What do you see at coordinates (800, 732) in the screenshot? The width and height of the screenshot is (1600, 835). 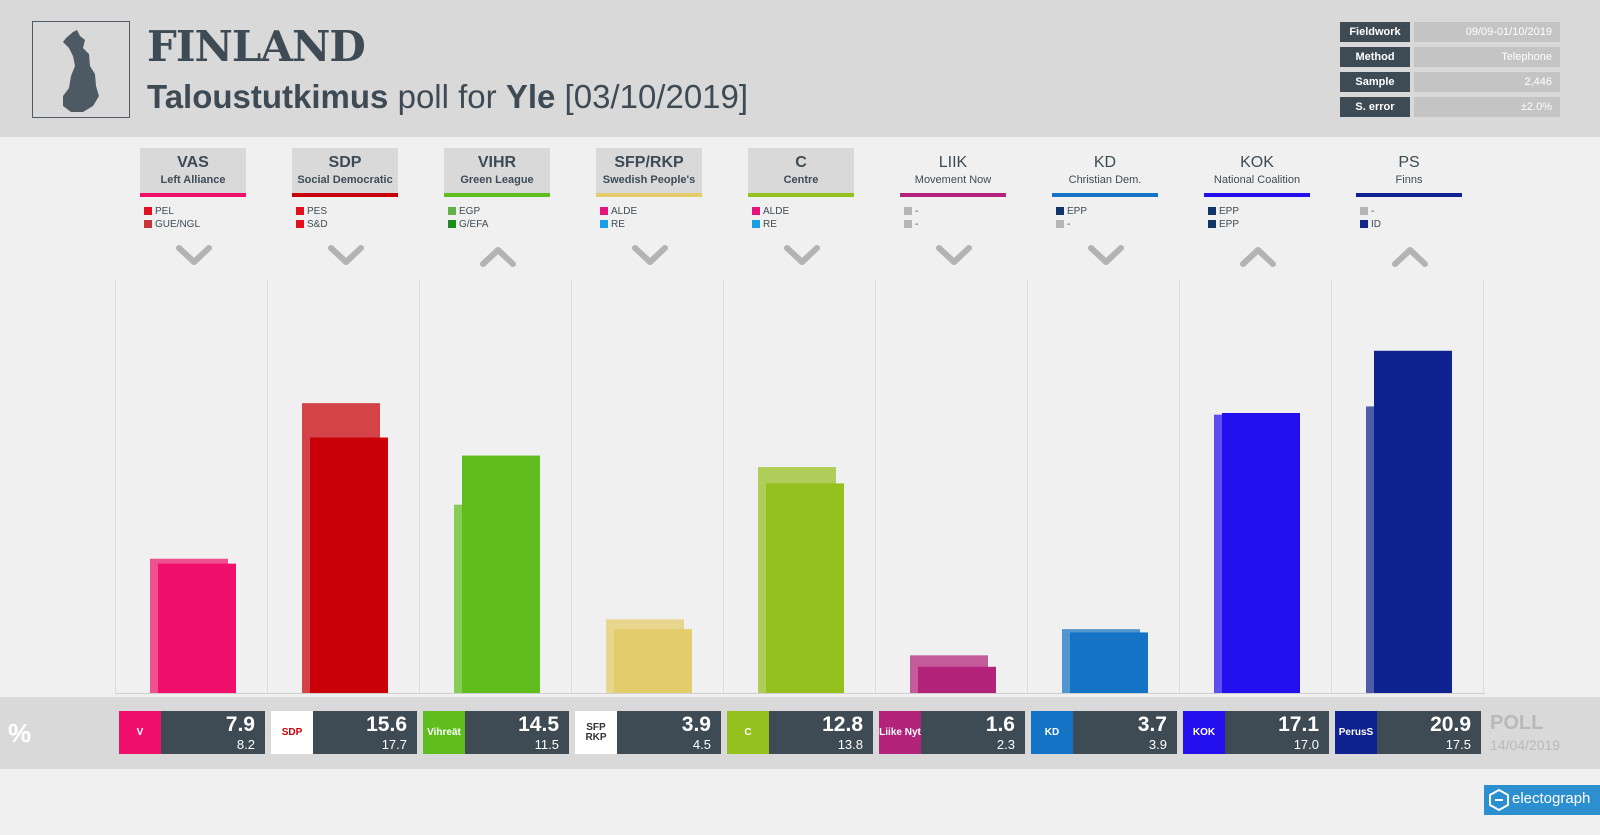 I see `value-box-c: C 12.8 13.8` at bounding box center [800, 732].